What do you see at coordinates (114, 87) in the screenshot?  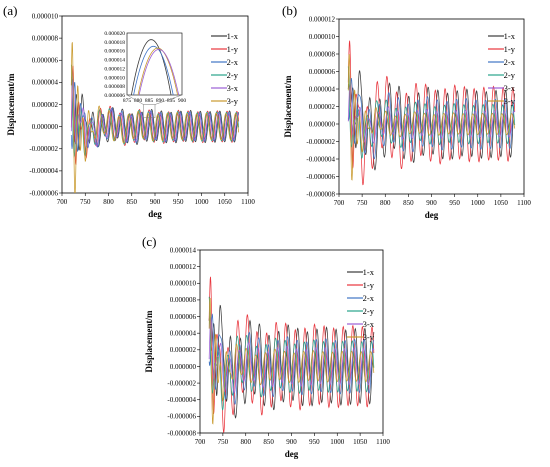 I see `inset-y-tick-label: 0.000008` at bounding box center [114, 87].